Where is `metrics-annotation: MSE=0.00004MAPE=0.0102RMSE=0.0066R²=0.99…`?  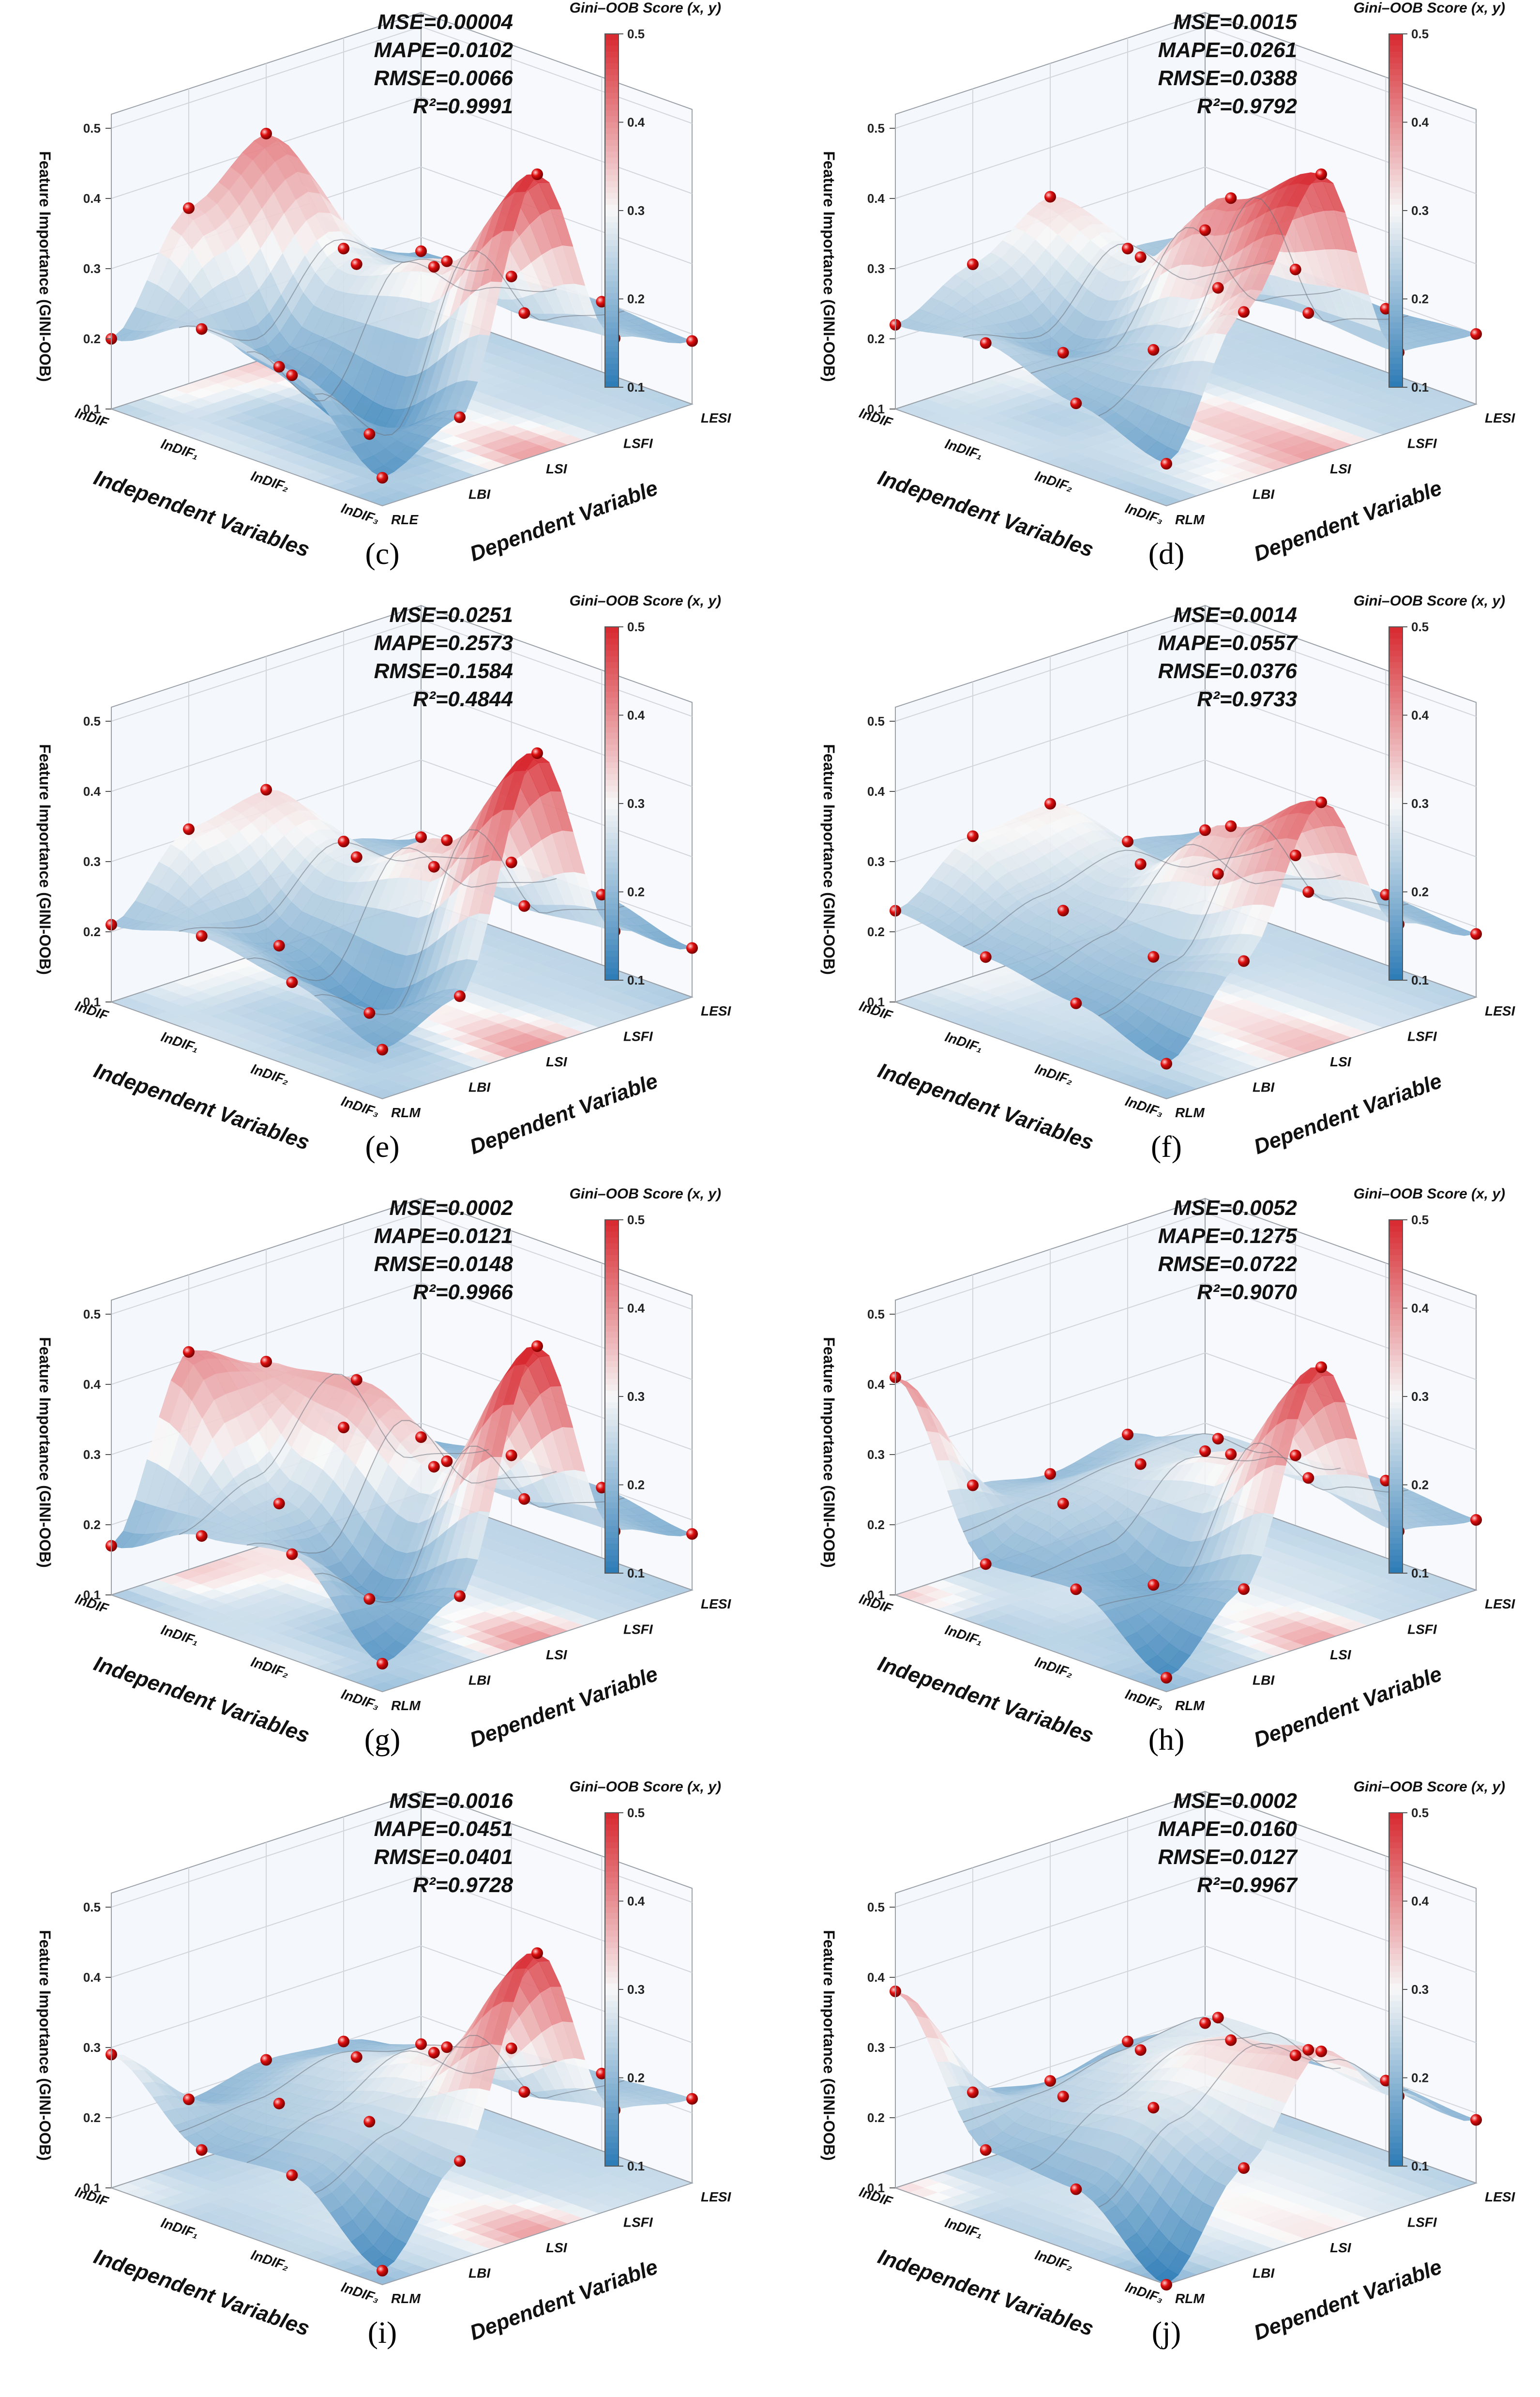 metrics-annotation: MSE=0.00004MAPE=0.0102RMSE=0.0066R²=0.99… is located at coordinates (443, 64).